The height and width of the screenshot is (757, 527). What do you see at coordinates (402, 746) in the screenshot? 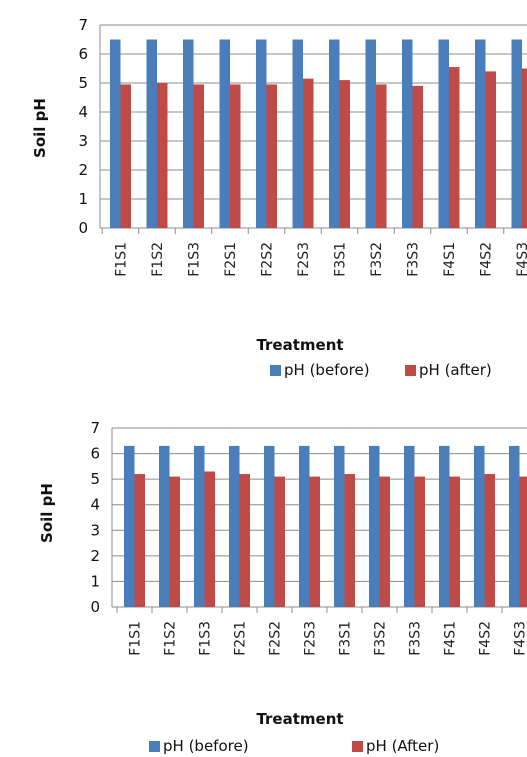
I see `legend-label-series-2: pH (After)` at bounding box center [402, 746].